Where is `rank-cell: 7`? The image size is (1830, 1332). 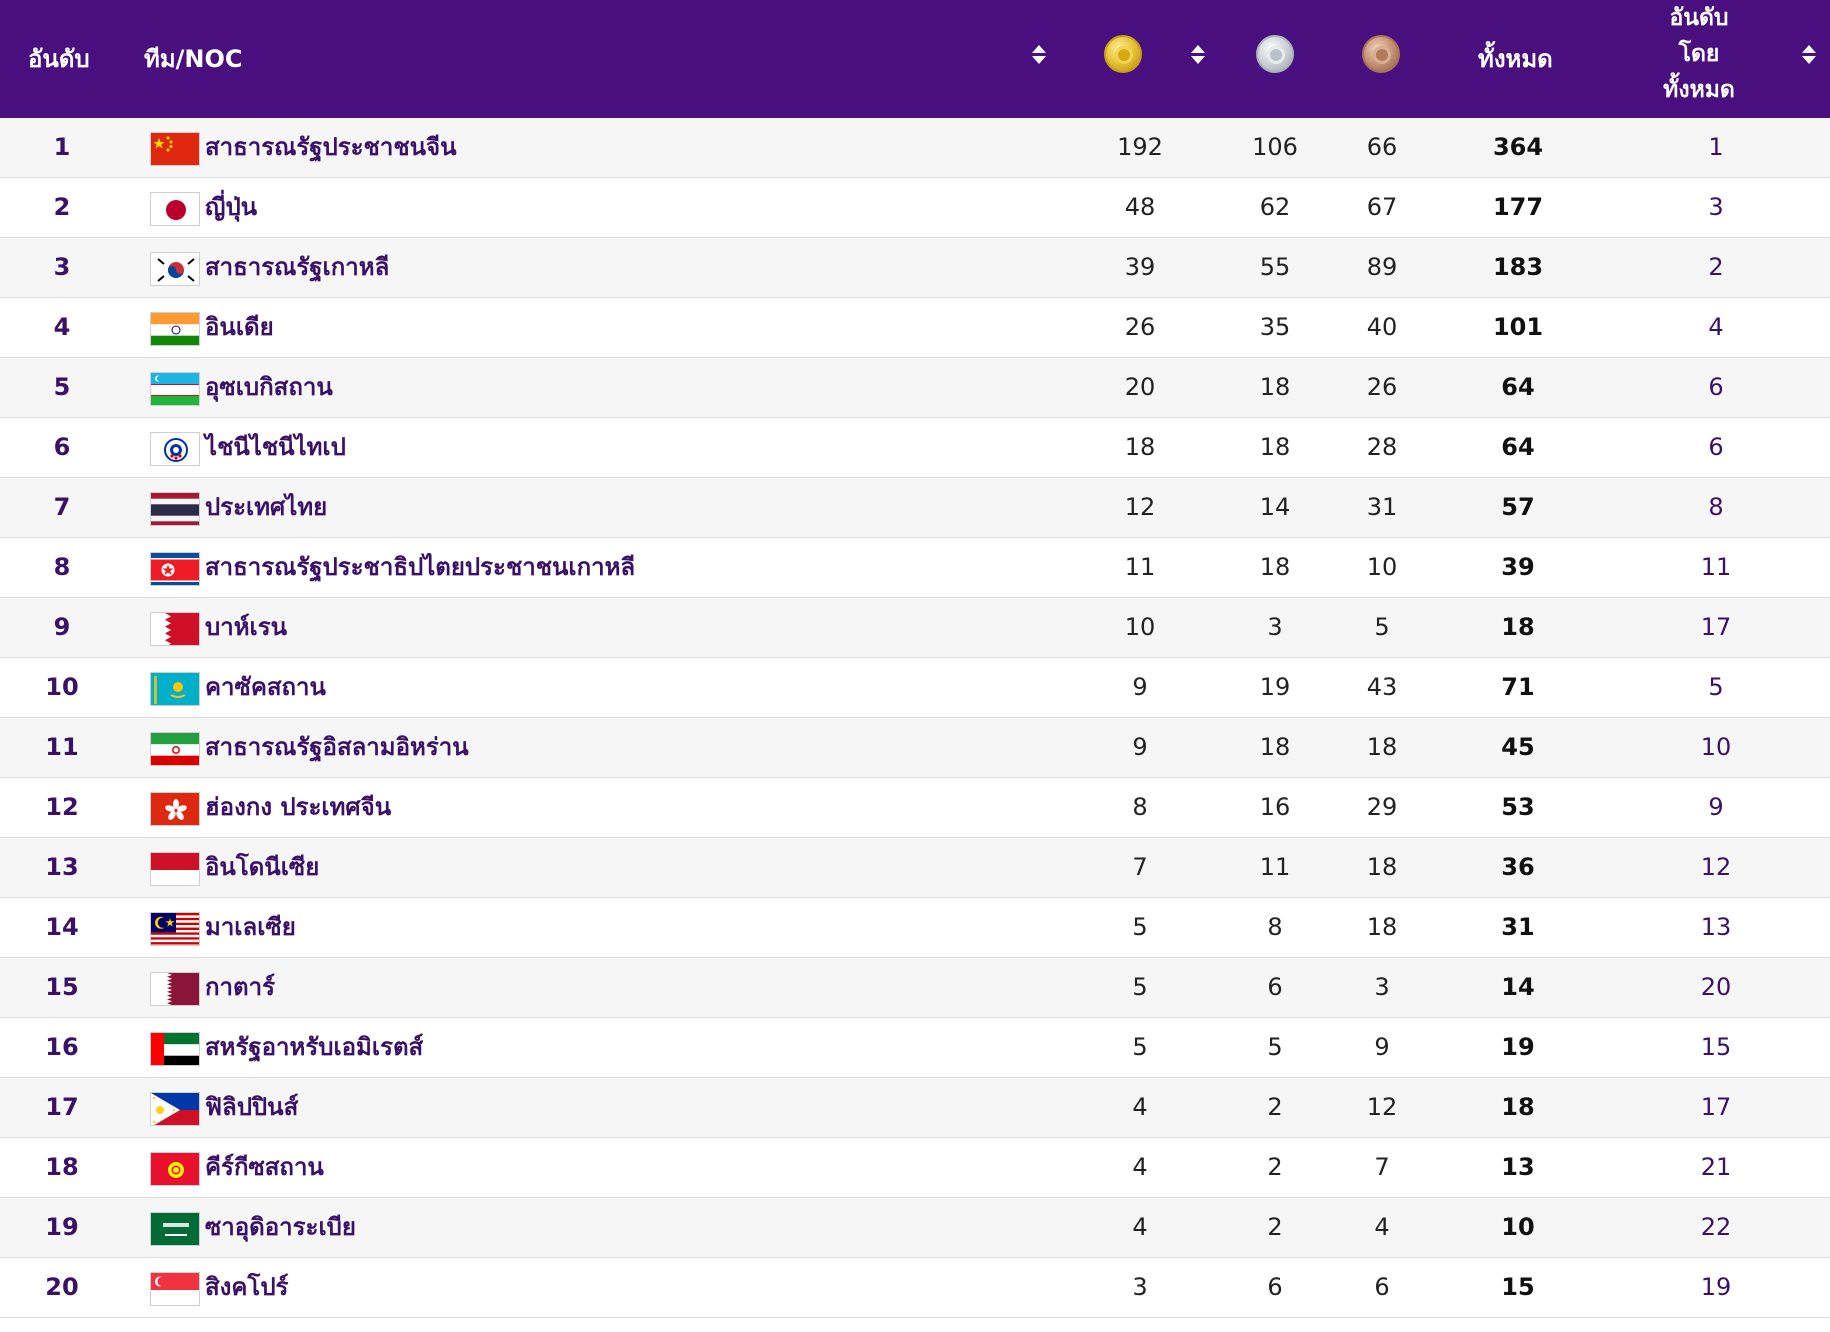 rank-cell: 7 is located at coordinates (62, 507).